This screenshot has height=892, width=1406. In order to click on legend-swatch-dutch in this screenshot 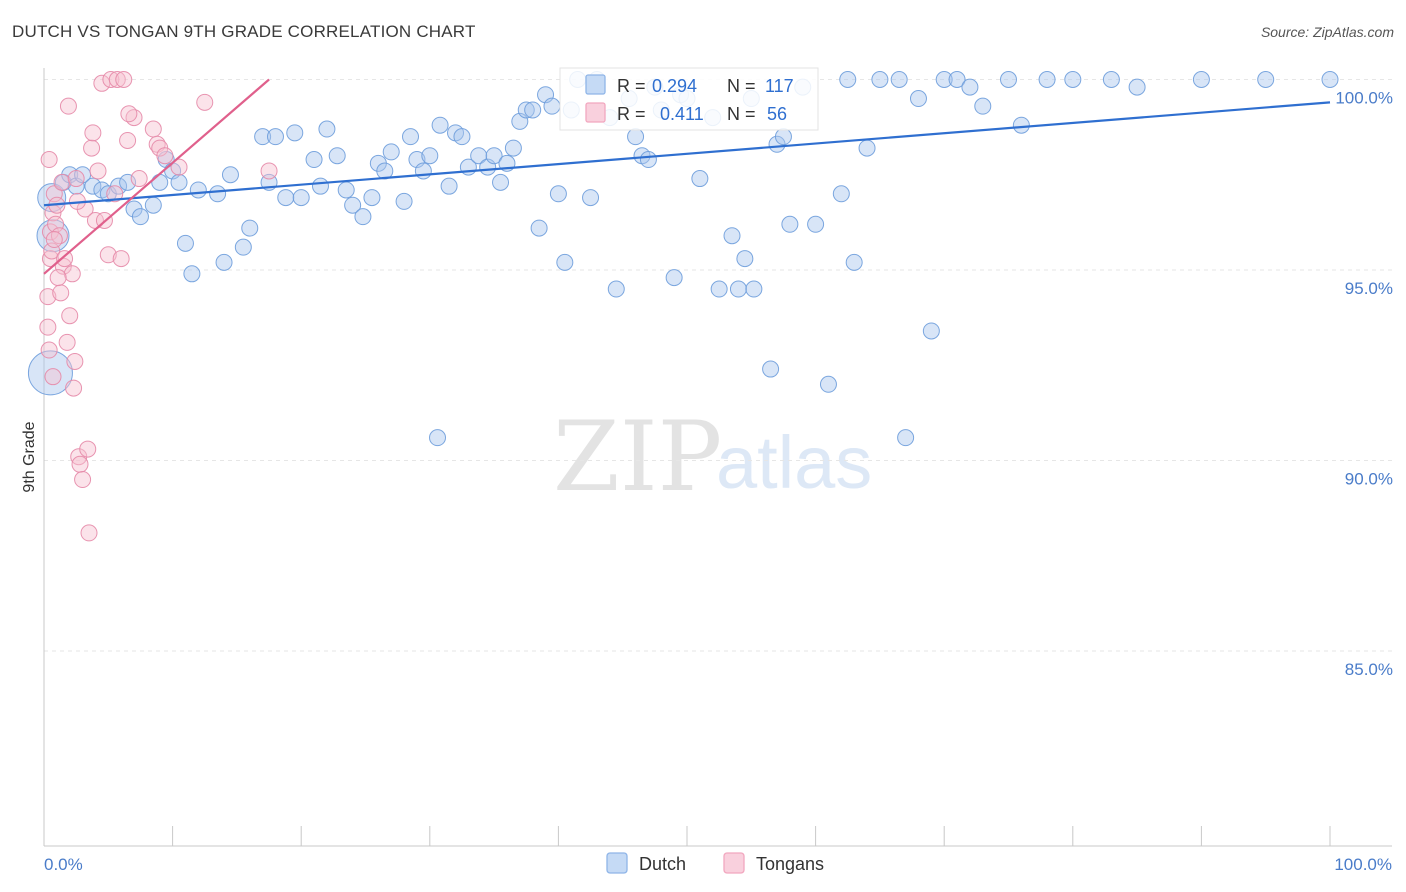, I will do `click(595, 84)`.